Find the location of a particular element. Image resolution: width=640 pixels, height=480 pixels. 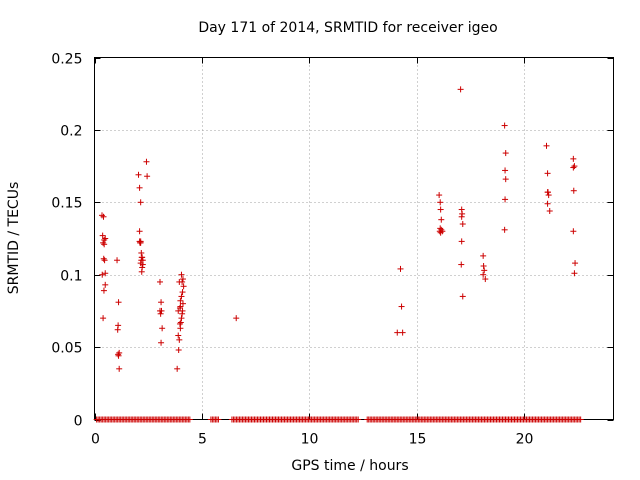

x-tick-label: 20 is located at coordinates (525, 440).